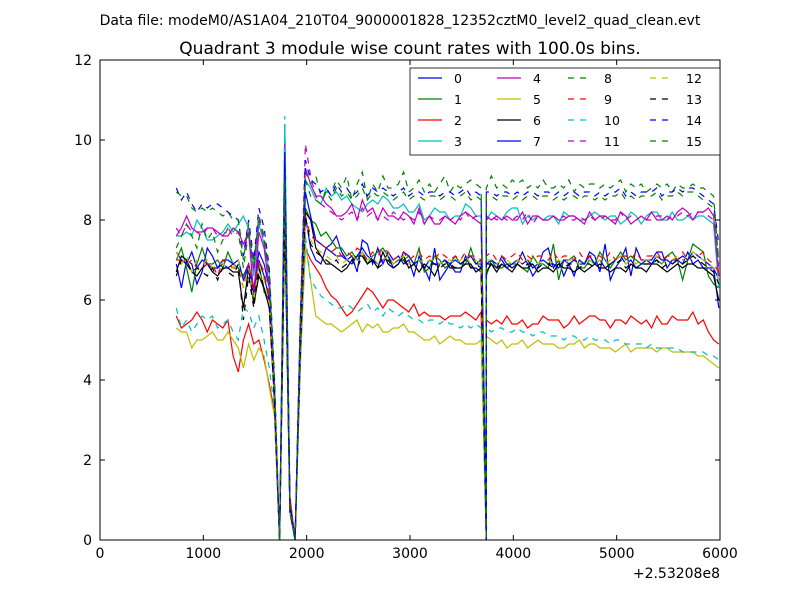 Image resolution: width=800 pixels, height=600 pixels. What do you see at coordinates (720, 554) in the screenshot?
I see `x-tick-label: 6000` at bounding box center [720, 554].